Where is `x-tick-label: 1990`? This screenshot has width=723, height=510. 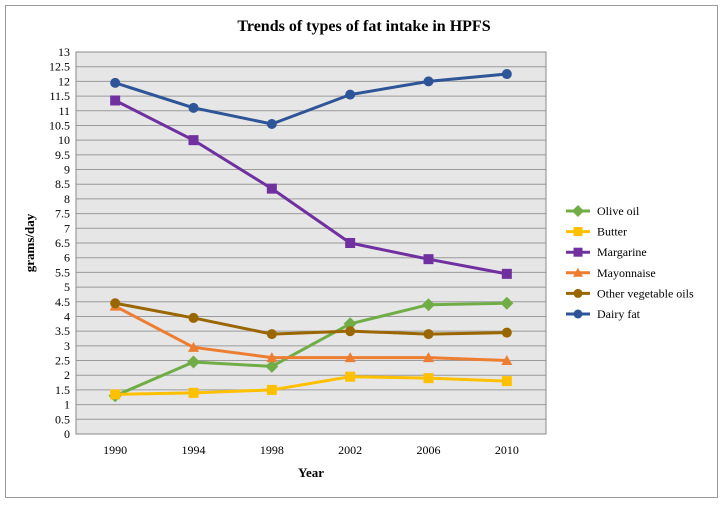
x-tick-label: 1990 is located at coordinates (115, 450).